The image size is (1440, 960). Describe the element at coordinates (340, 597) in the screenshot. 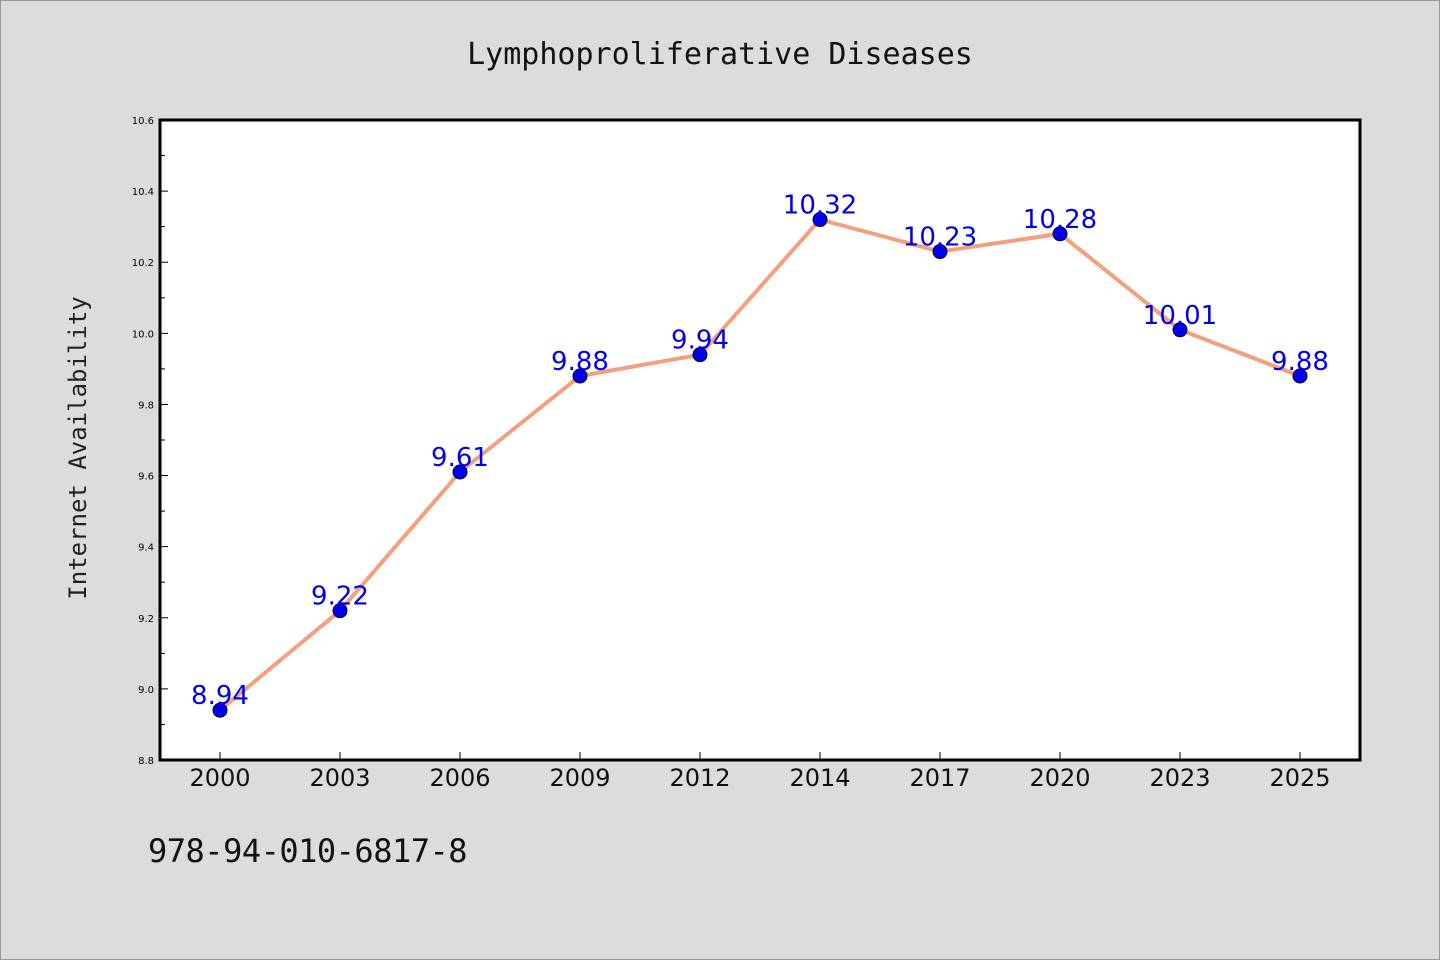

I see `data-label: 9.22` at that location.